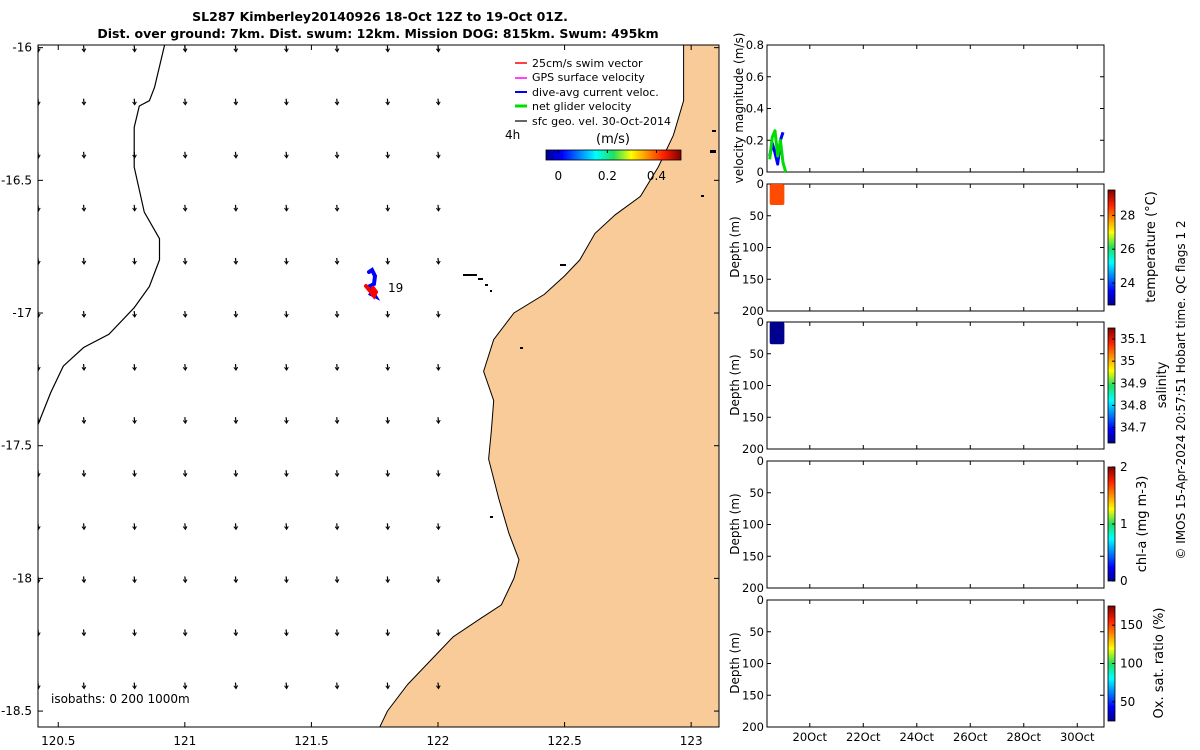 This screenshot has width=1200, height=750. I want to click on map-x-tick-label: 122.5, so click(564, 741).